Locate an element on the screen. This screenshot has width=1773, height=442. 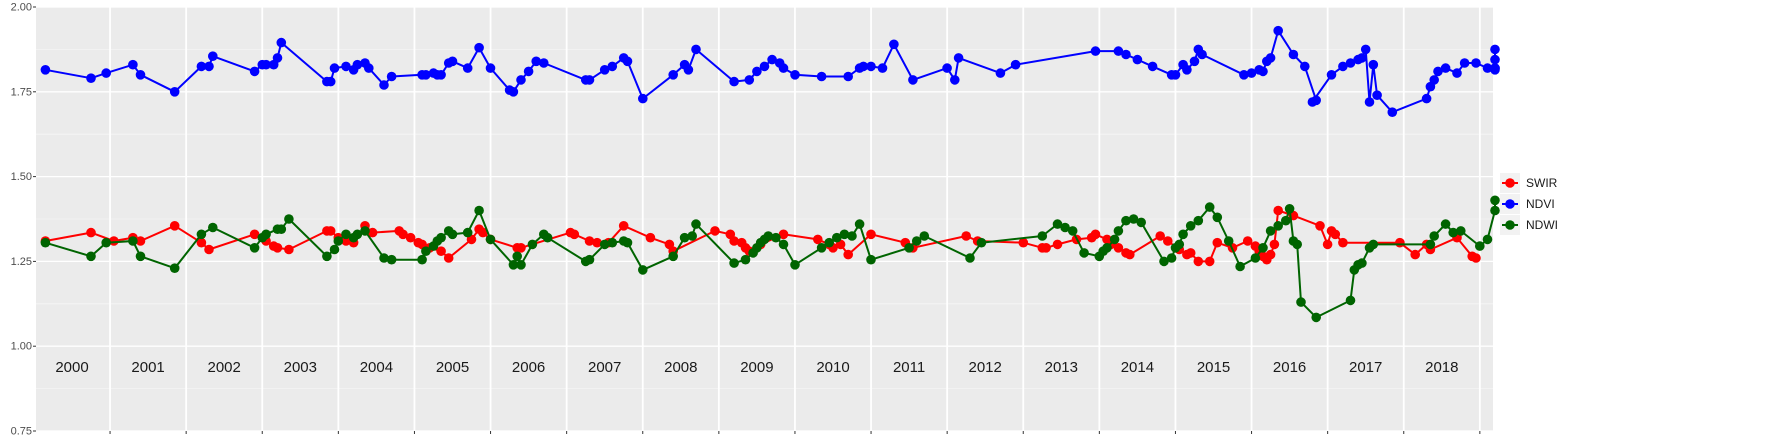
year-label: 2015 is located at coordinates (1213, 367).